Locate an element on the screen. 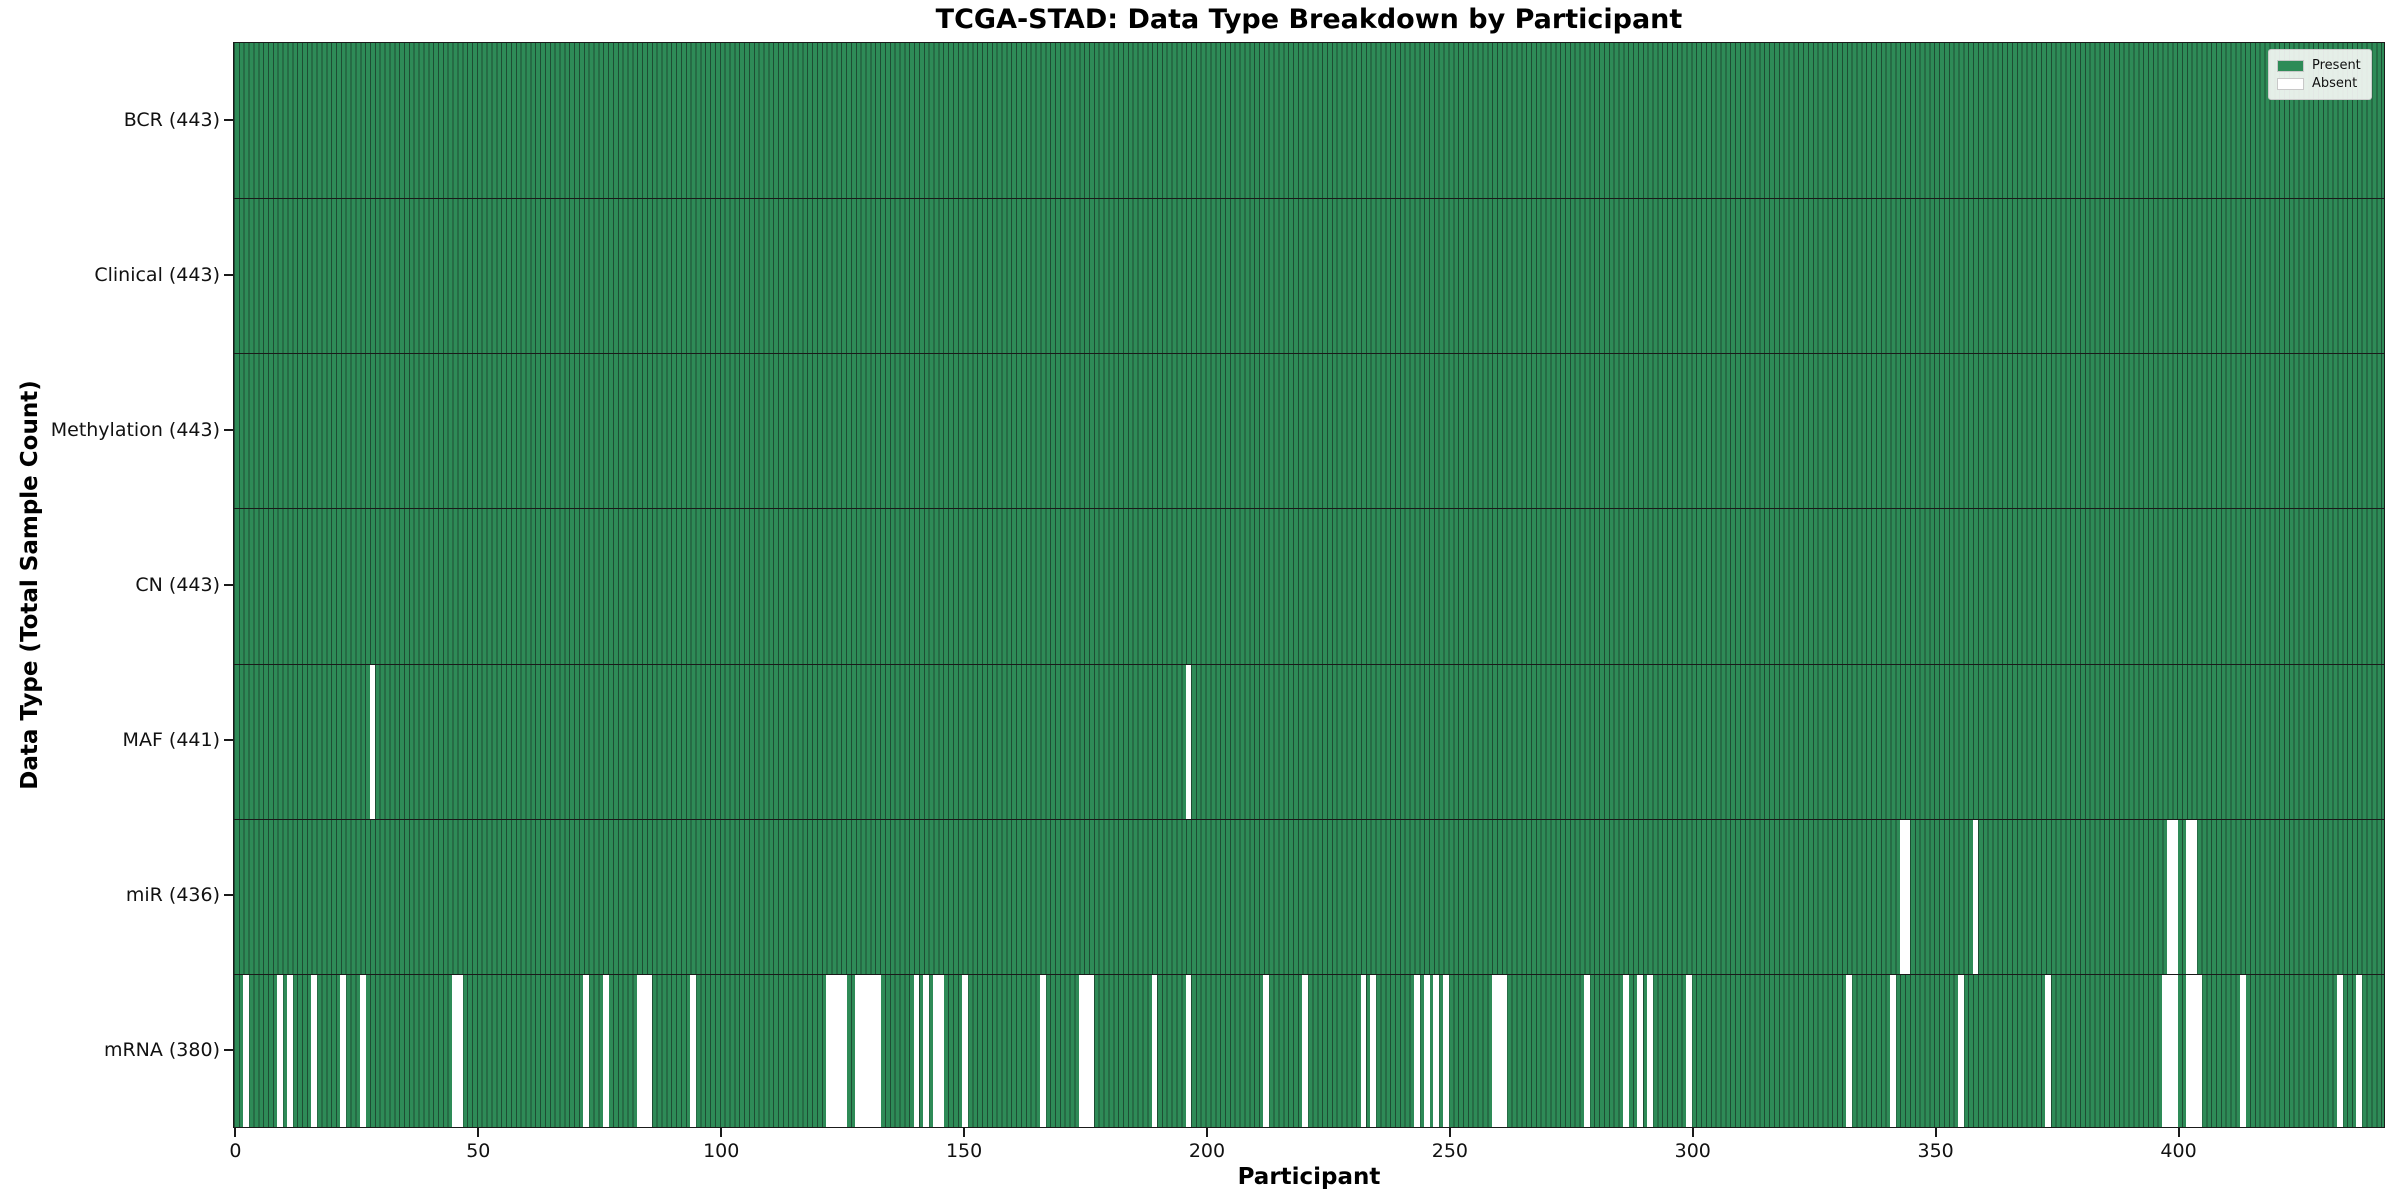  y-tick-label: miR (436) is located at coordinates (172, 895).